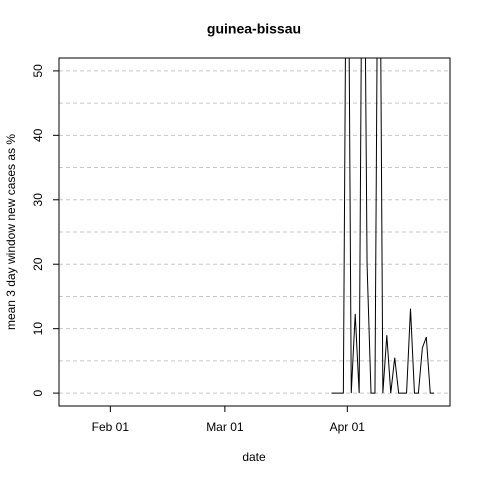 The image size is (480, 480). Describe the element at coordinates (38, 264) in the screenshot. I see `y-tick-label: 20` at that location.